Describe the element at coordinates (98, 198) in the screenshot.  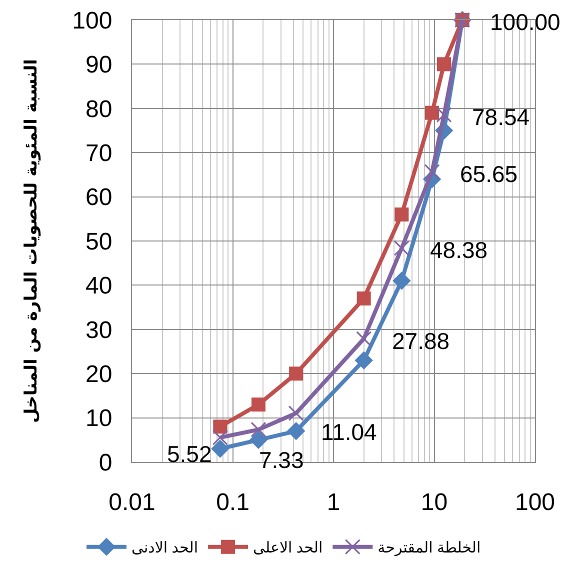
I see `y-tick-label: 60` at that location.